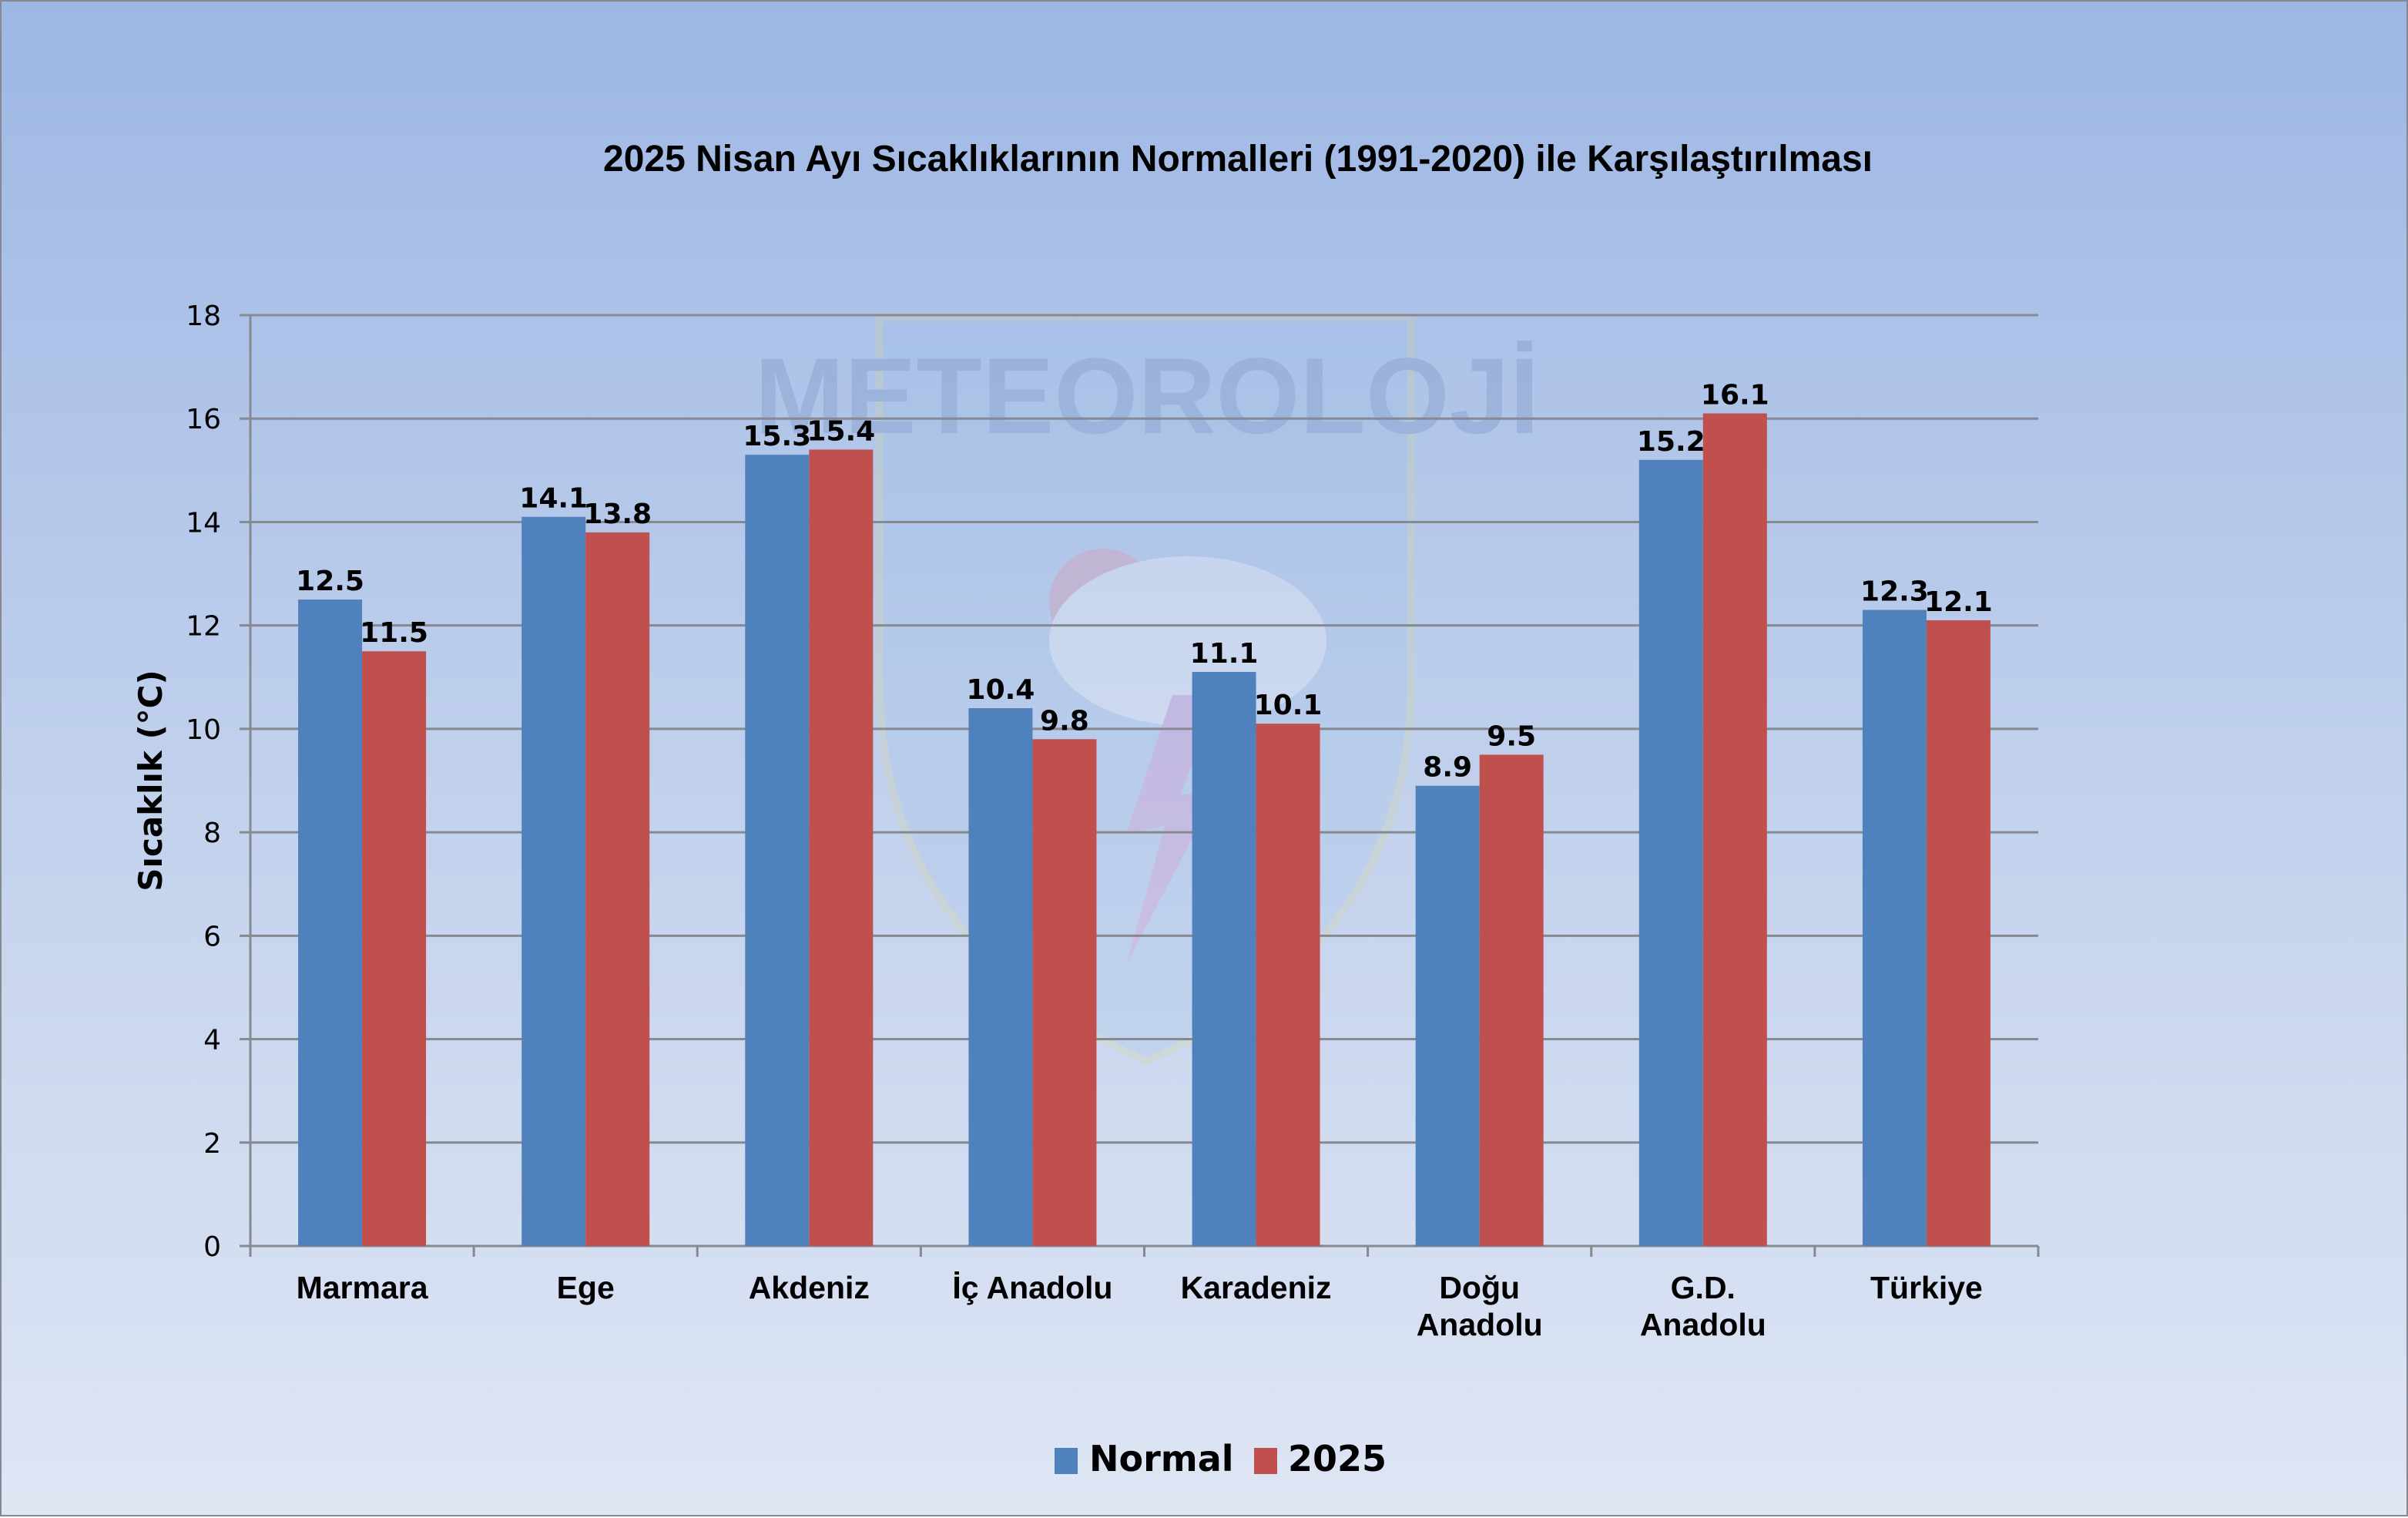  I want to click on y-tick-label: 16, so click(203, 419).